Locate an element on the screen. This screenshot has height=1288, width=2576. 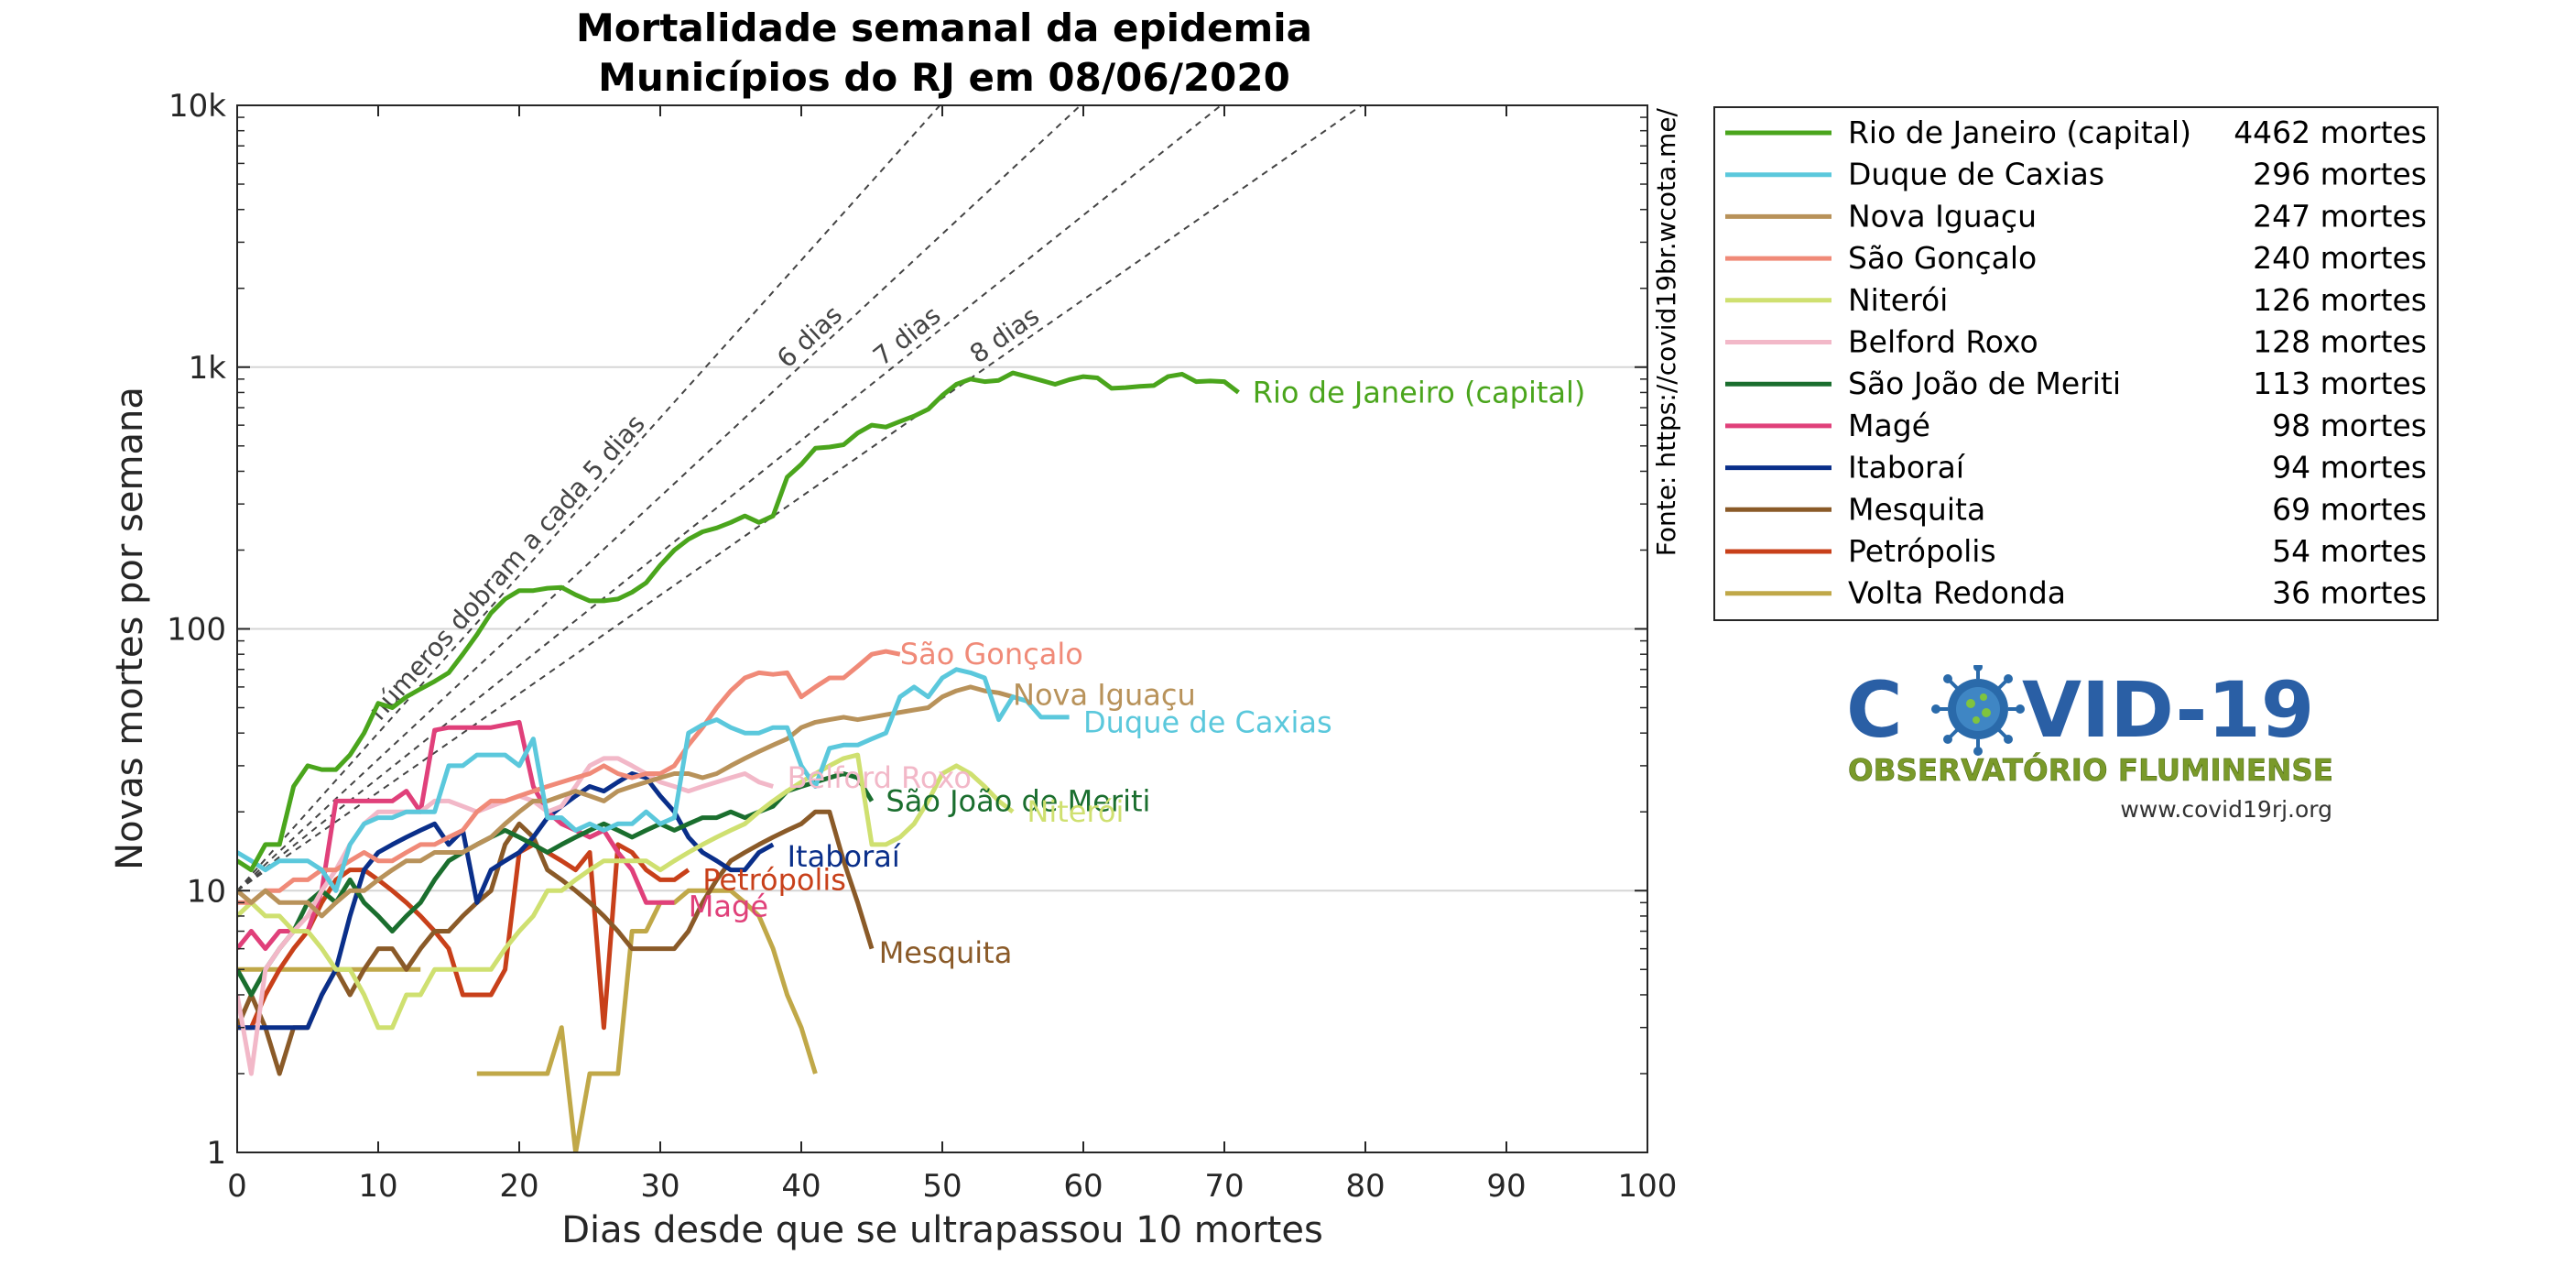
y-tick-label: 10 is located at coordinates (206, 892).